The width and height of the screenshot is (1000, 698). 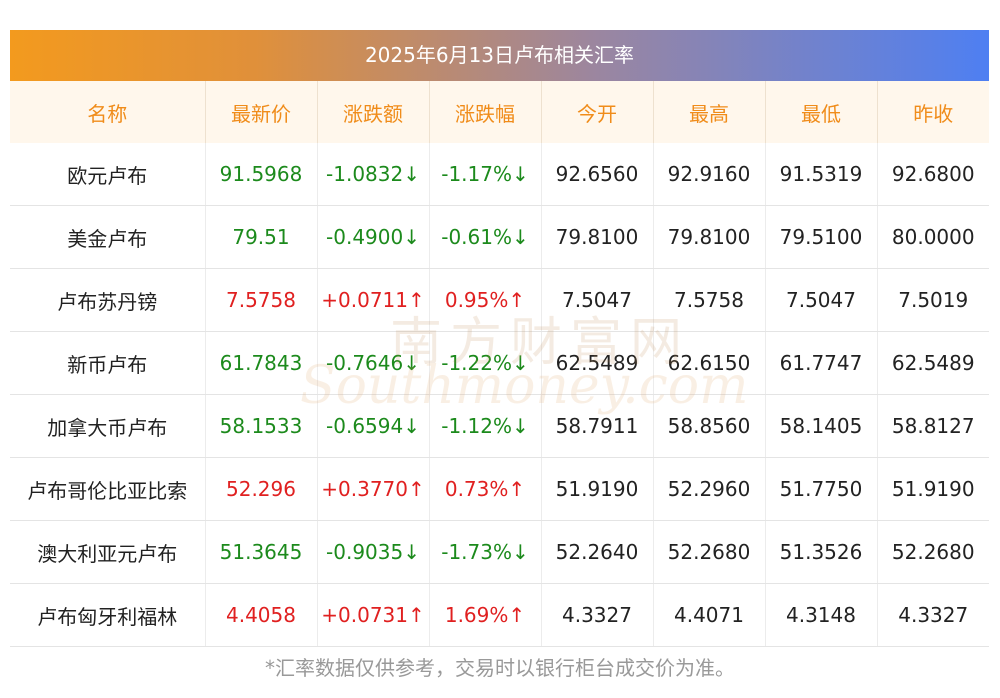 I want to click on cell-pct: -1.17%↓, so click(x=485, y=174).